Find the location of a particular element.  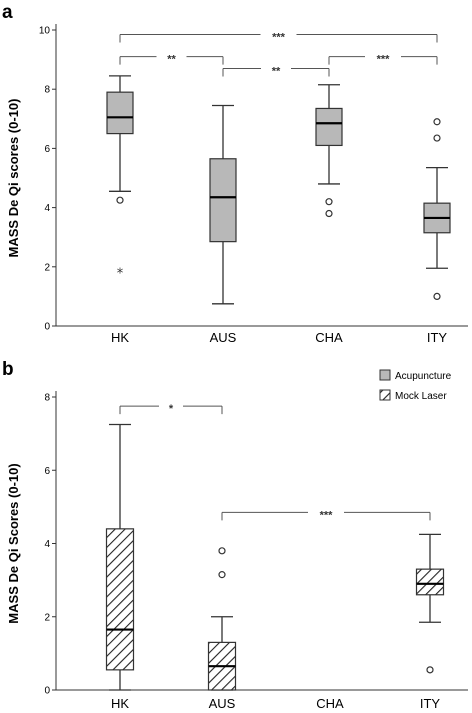

significance-label: * is located at coordinates (171, 409).